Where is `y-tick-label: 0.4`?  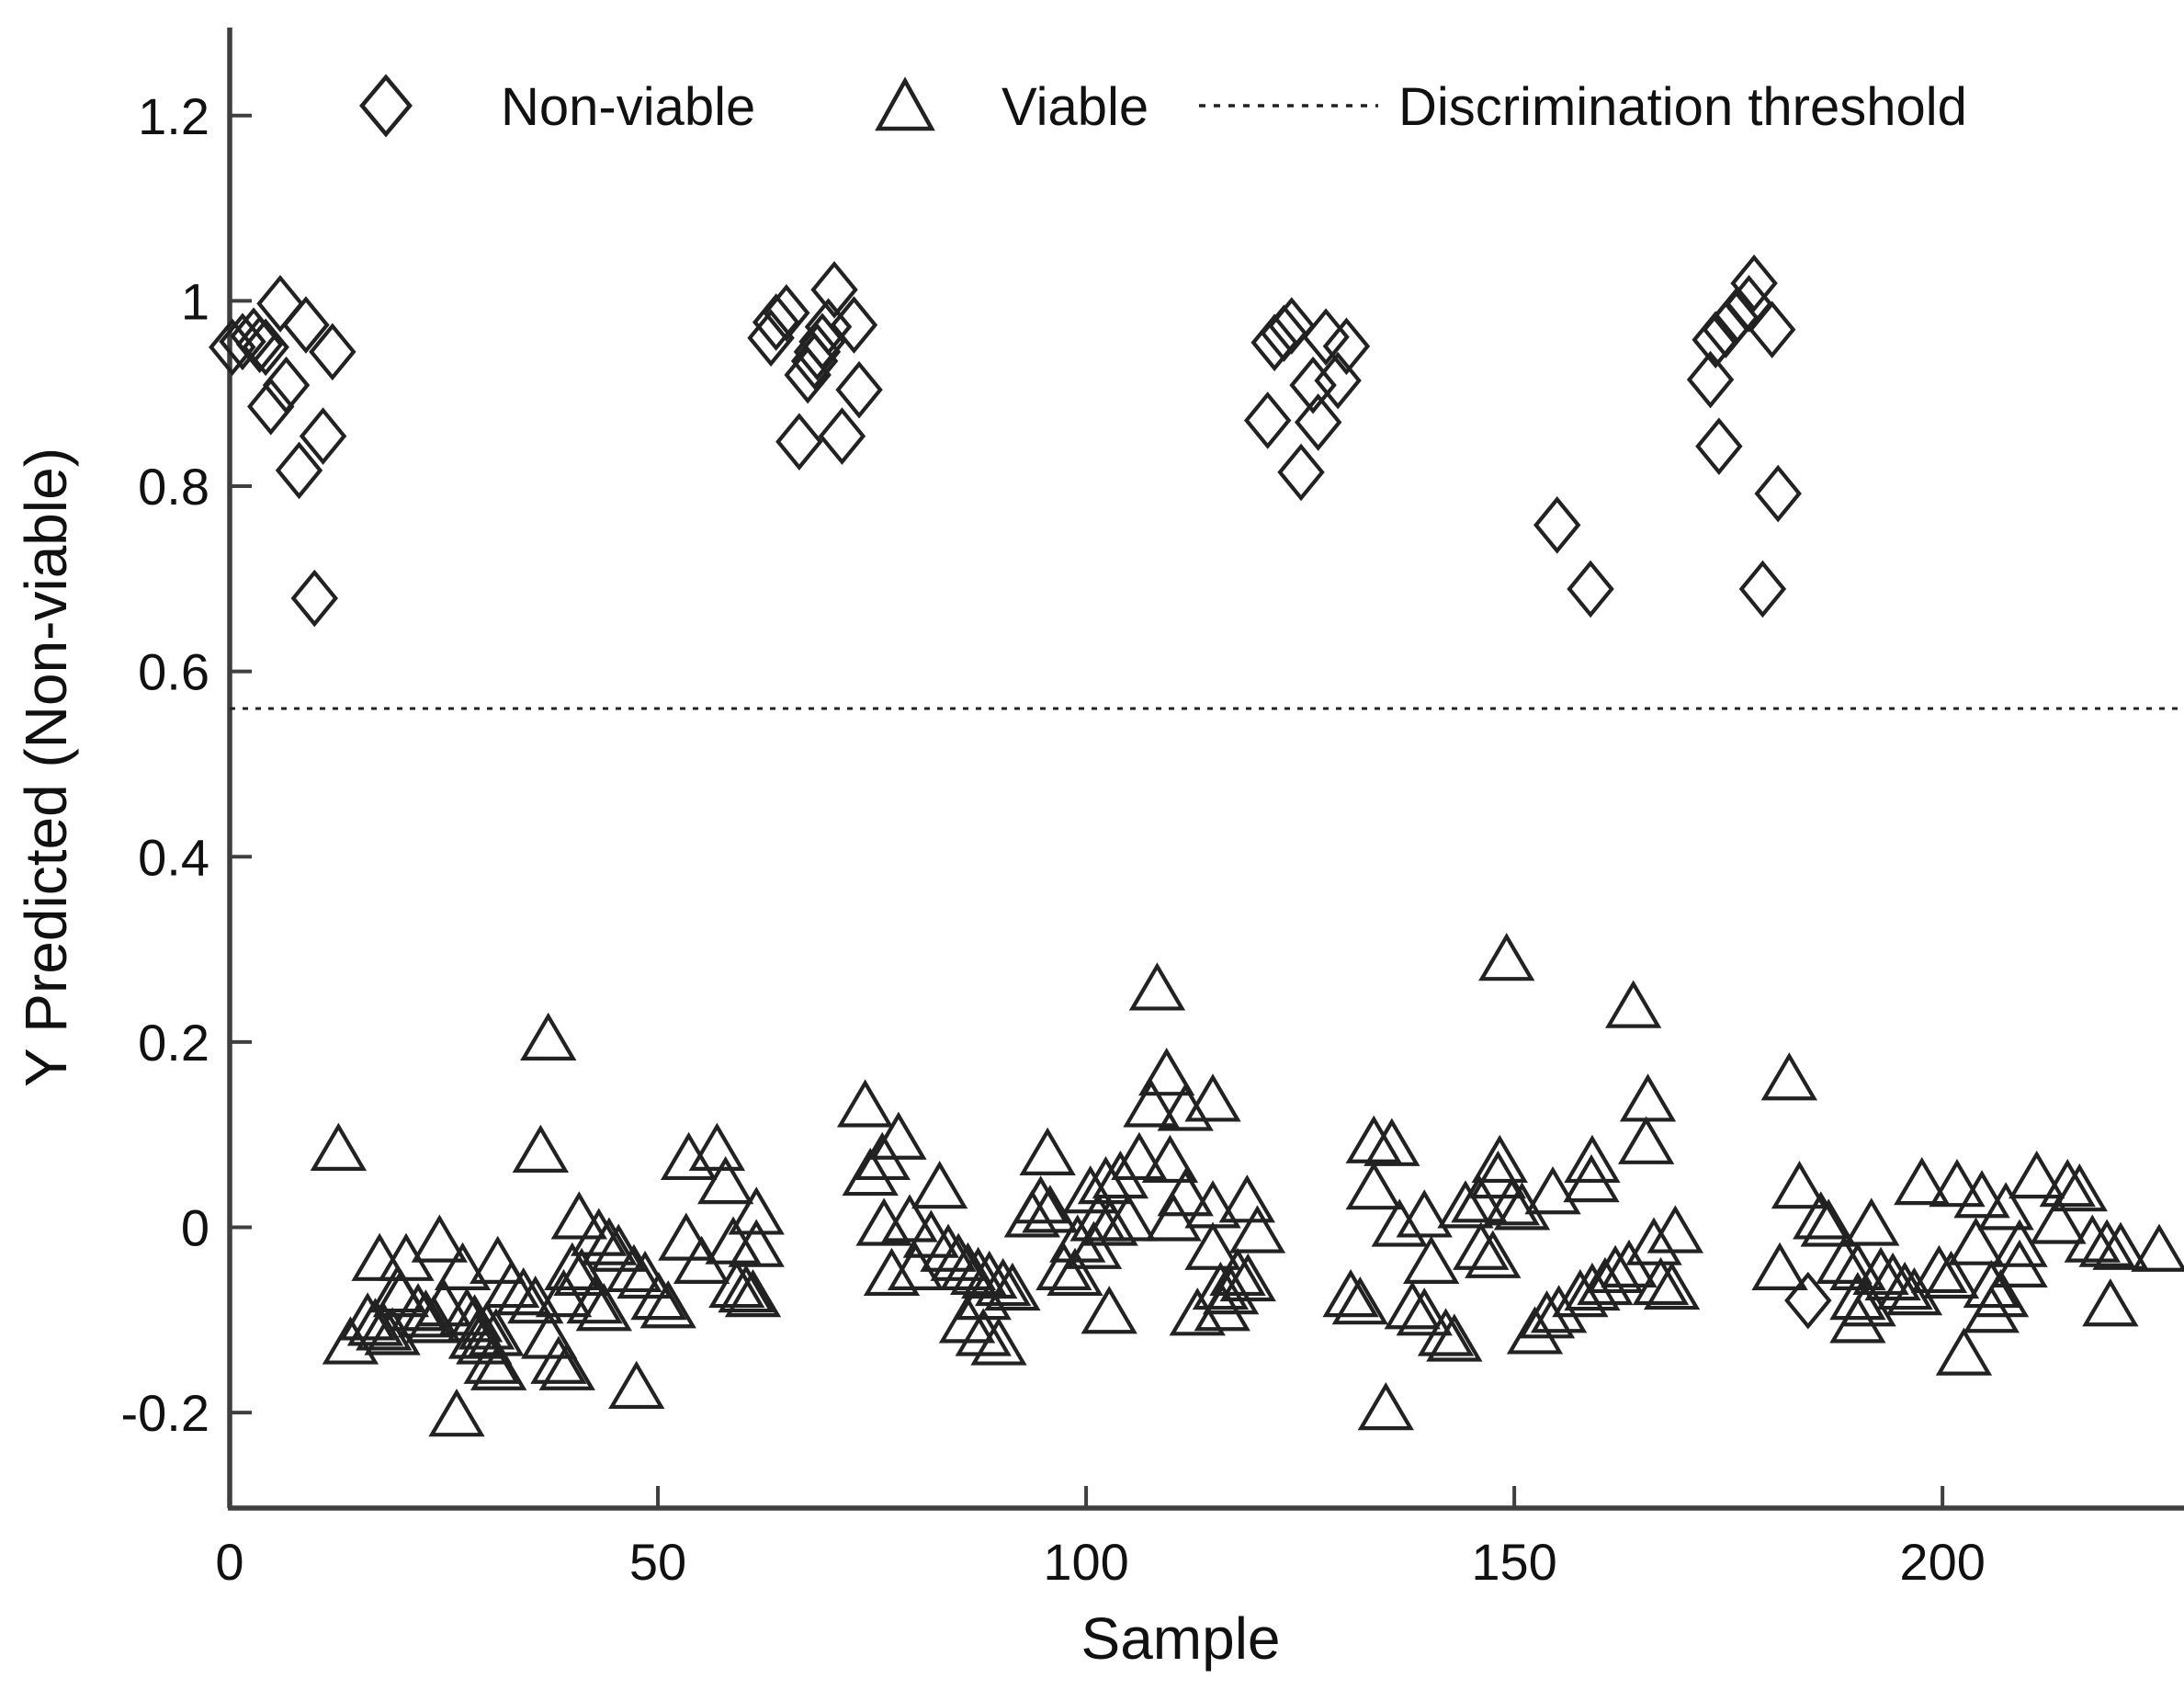 y-tick-label: 0.4 is located at coordinates (173, 857).